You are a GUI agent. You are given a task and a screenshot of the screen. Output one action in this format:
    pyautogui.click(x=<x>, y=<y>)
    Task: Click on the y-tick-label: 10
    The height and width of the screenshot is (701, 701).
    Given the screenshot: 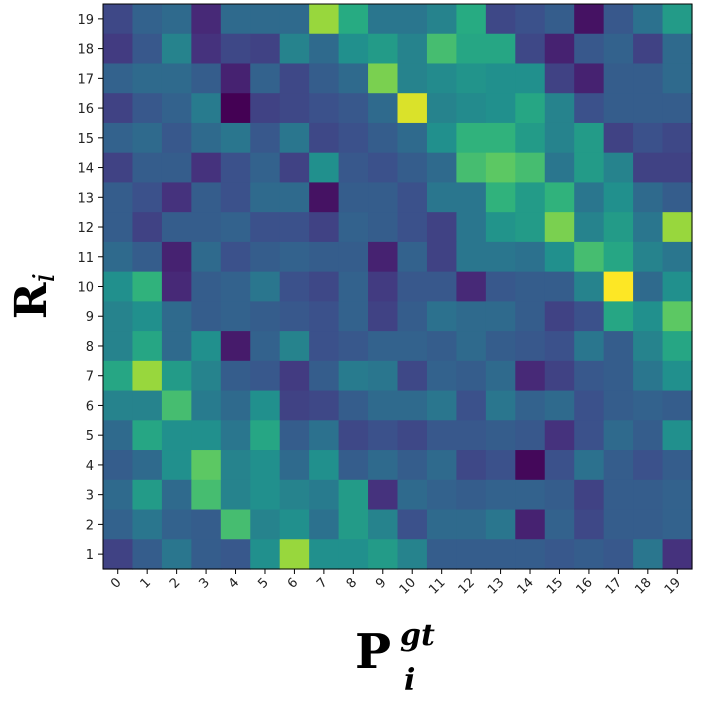 What is the action you would take?
    pyautogui.click(x=85, y=288)
    